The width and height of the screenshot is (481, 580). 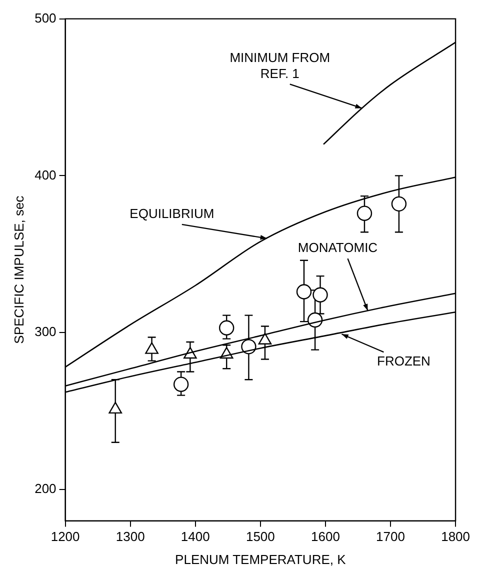 I want to click on x-tick-label: 1200, so click(x=65, y=536).